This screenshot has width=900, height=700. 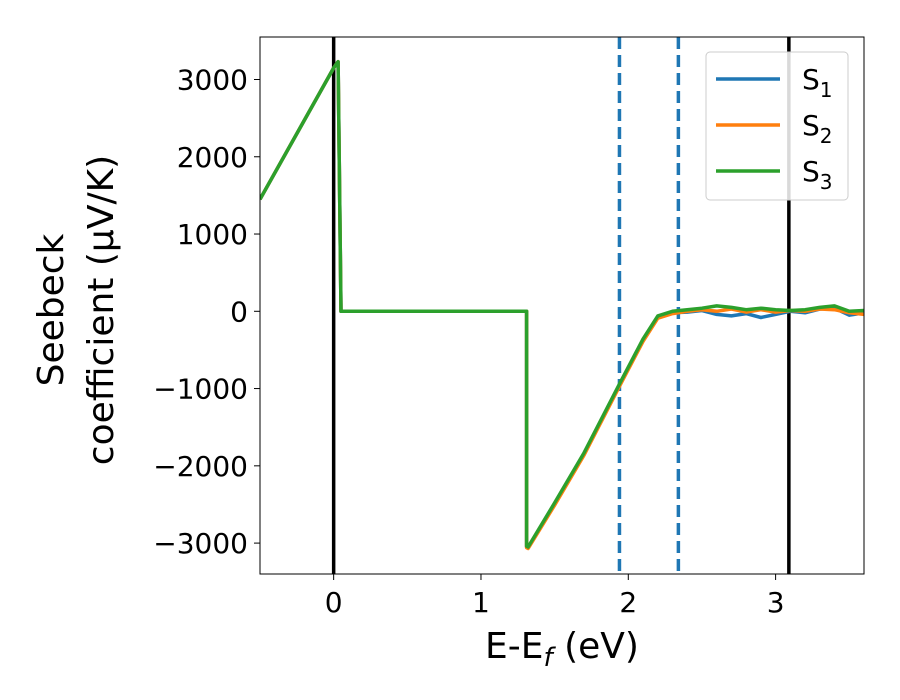 What do you see at coordinates (212, 79) in the screenshot?
I see `y-tick-label-6: 3000` at bounding box center [212, 79].